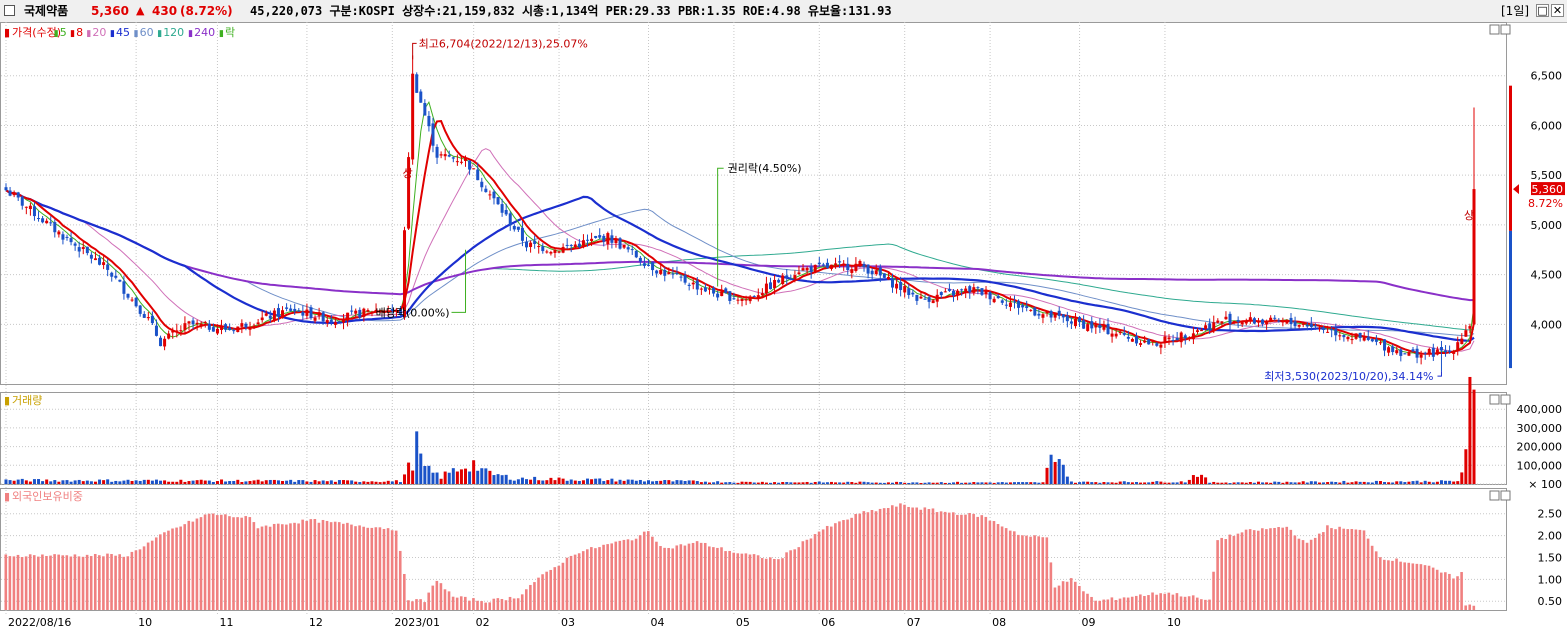  I want to click on price-tick-label-3: 5,500, so click(1547, 175).